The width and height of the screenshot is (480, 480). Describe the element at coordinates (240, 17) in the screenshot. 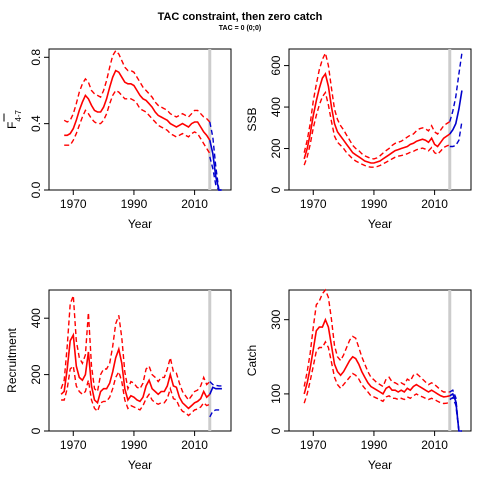

I see `figure-title: TAC constraint, then zero catch` at that location.